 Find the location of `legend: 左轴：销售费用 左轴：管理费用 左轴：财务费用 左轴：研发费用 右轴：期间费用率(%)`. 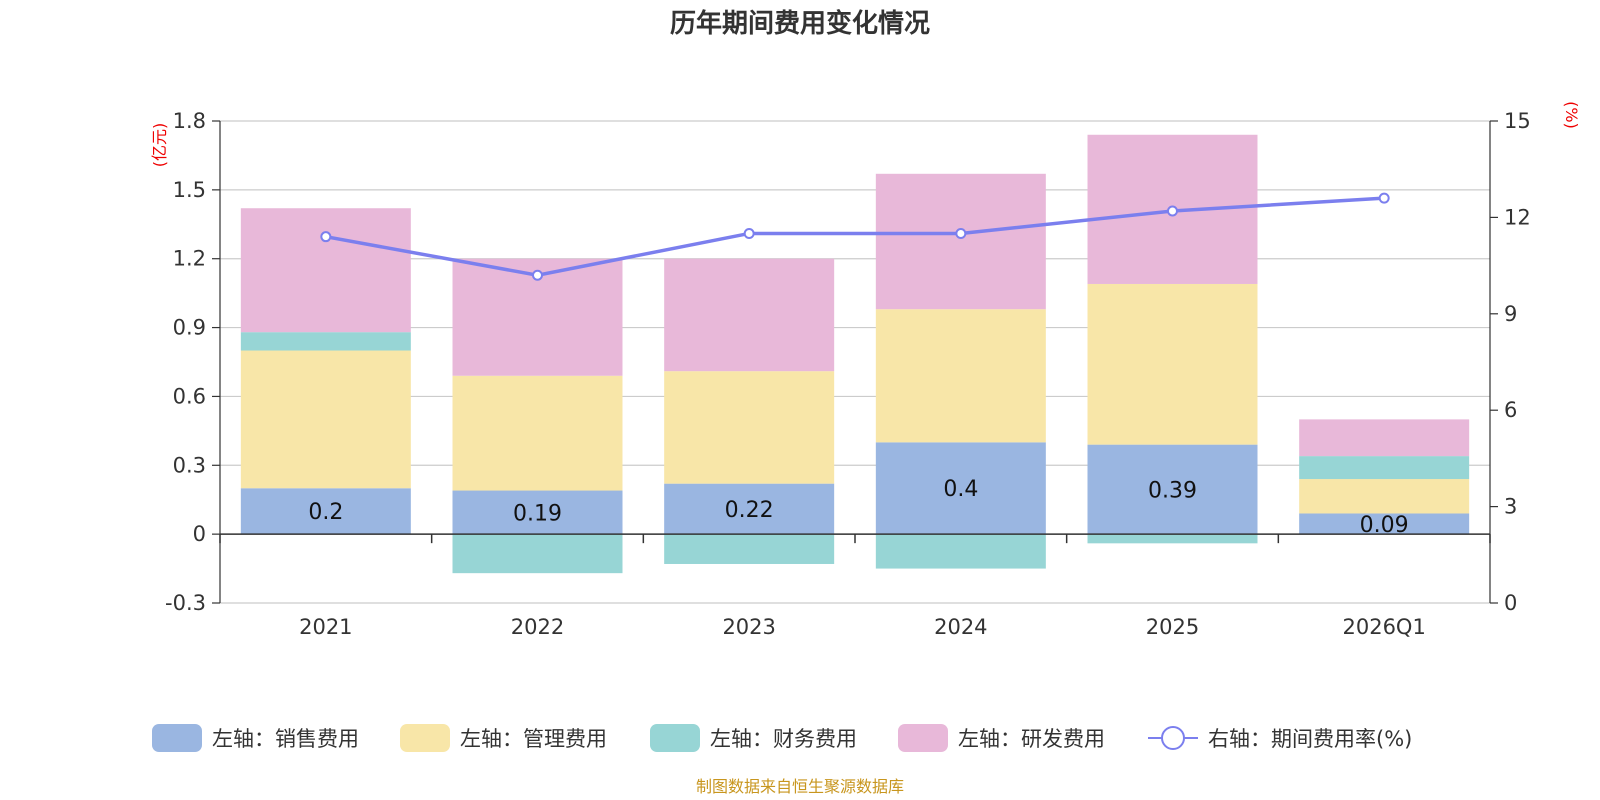

legend: 左轴：销售费用 左轴：管理费用 左轴：财务费用 左轴：研发费用 右轴：期间费用率(%) is located at coordinates (782, 738).